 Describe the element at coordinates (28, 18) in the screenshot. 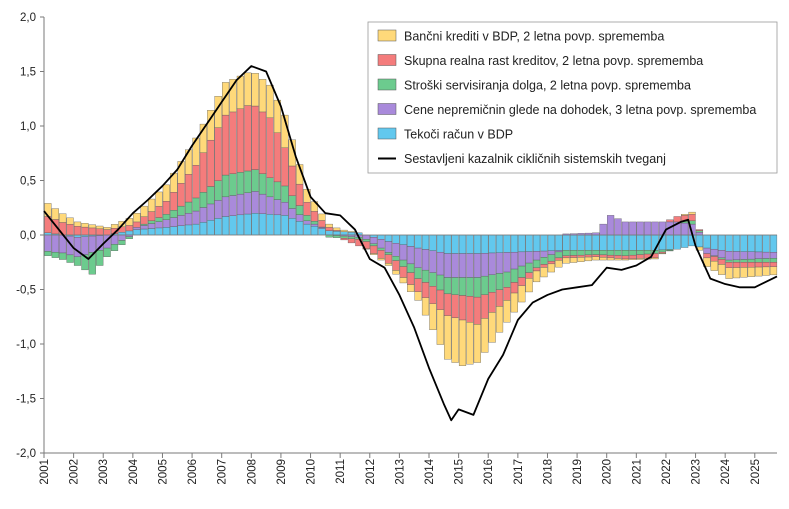

I see `y-tick-label: 2,0` at that location.